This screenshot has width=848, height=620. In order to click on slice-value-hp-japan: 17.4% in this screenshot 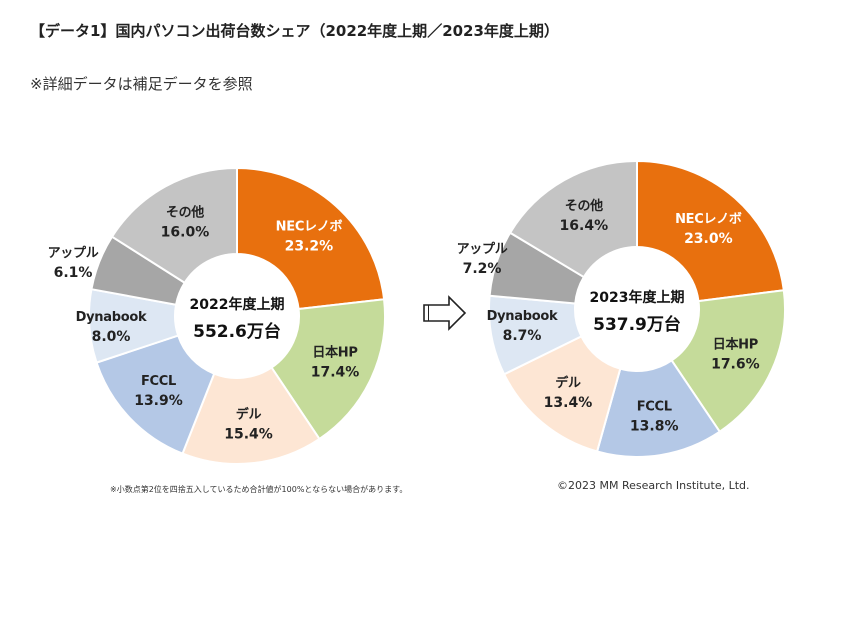, I will do `click(335, 372)`.